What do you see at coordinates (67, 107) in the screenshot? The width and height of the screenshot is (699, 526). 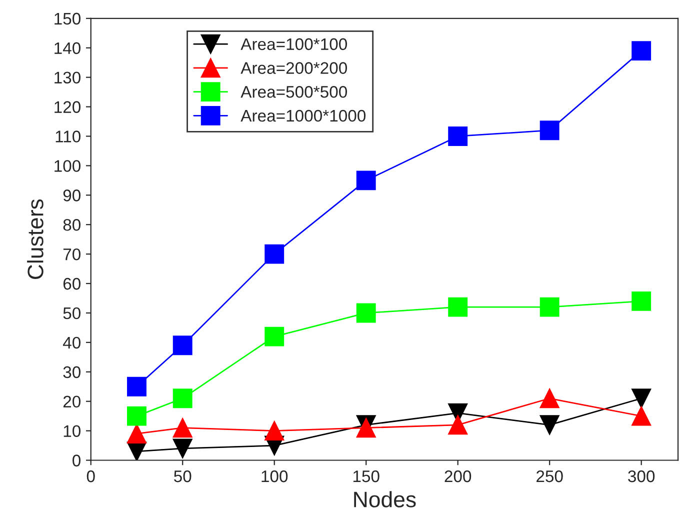 I see `y-tick-label: 120` at bounding box center [67, 107].